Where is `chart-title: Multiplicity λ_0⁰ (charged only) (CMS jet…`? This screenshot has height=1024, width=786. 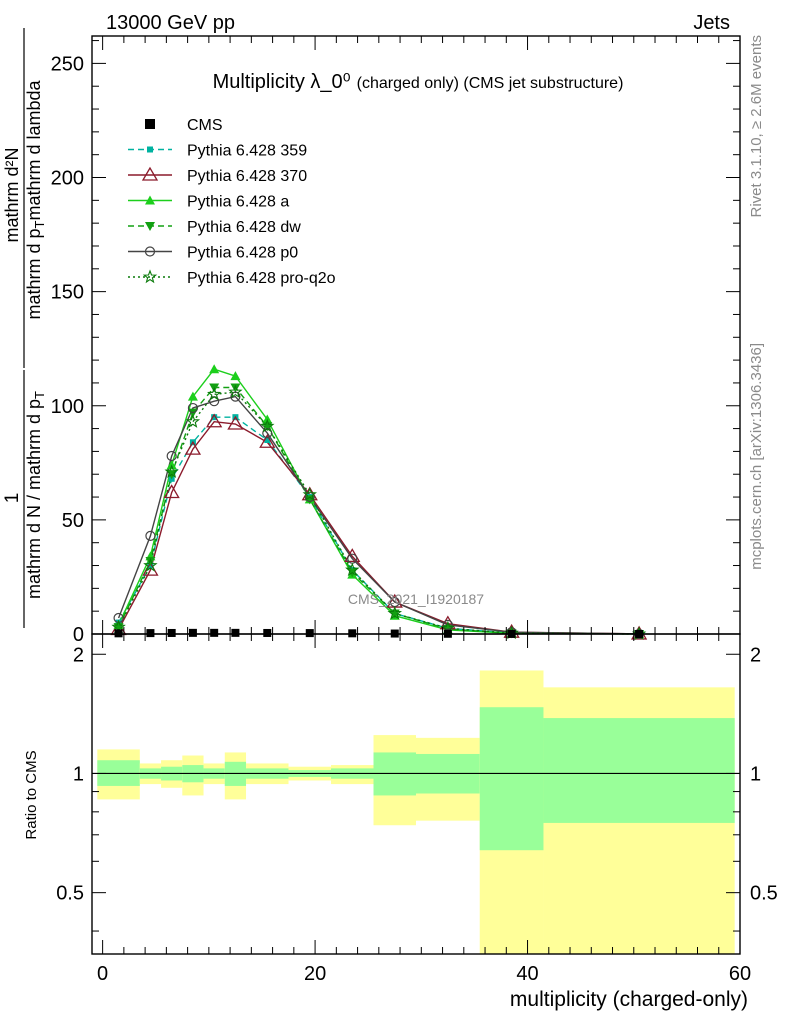
chart-title: Multiplicity λ_0⁰ (charged only) (CMS jet… is located at coordinates (418, 82).